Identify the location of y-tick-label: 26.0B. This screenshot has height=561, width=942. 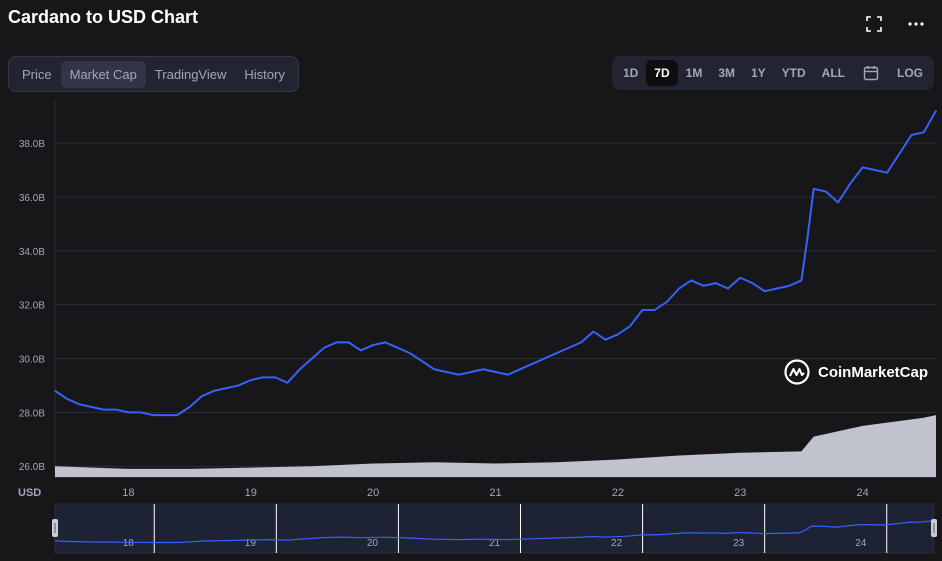
(32, 467).